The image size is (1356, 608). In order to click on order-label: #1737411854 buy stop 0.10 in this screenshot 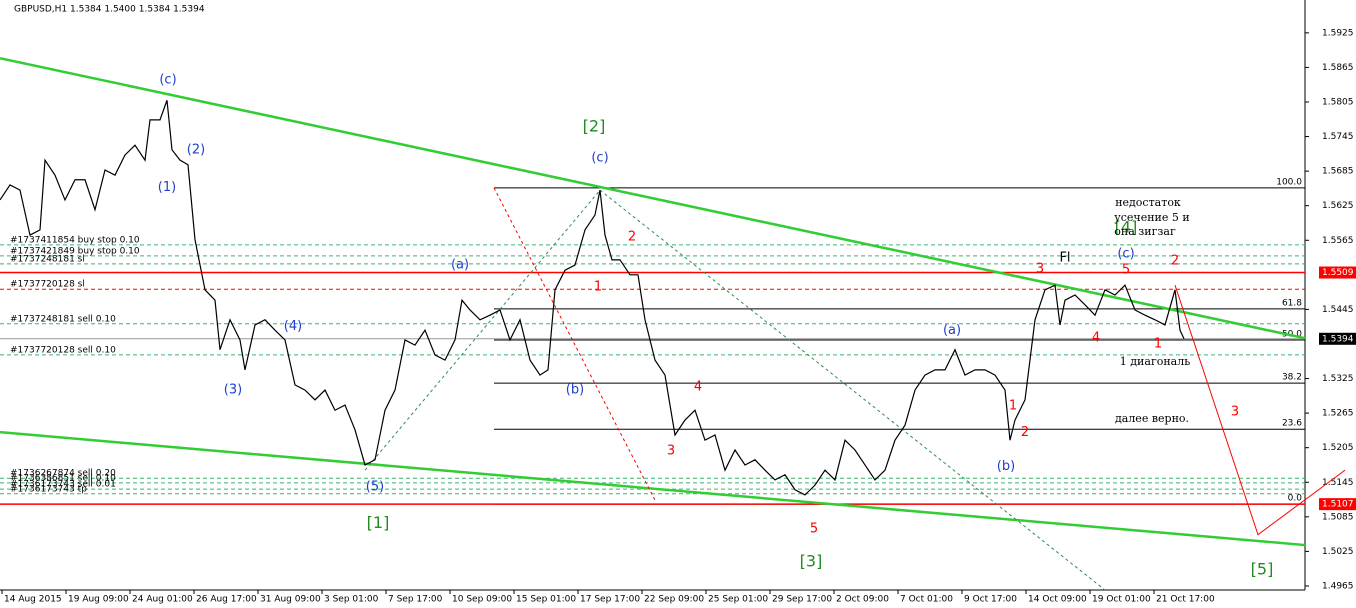, I will do `click(75, 240)`.